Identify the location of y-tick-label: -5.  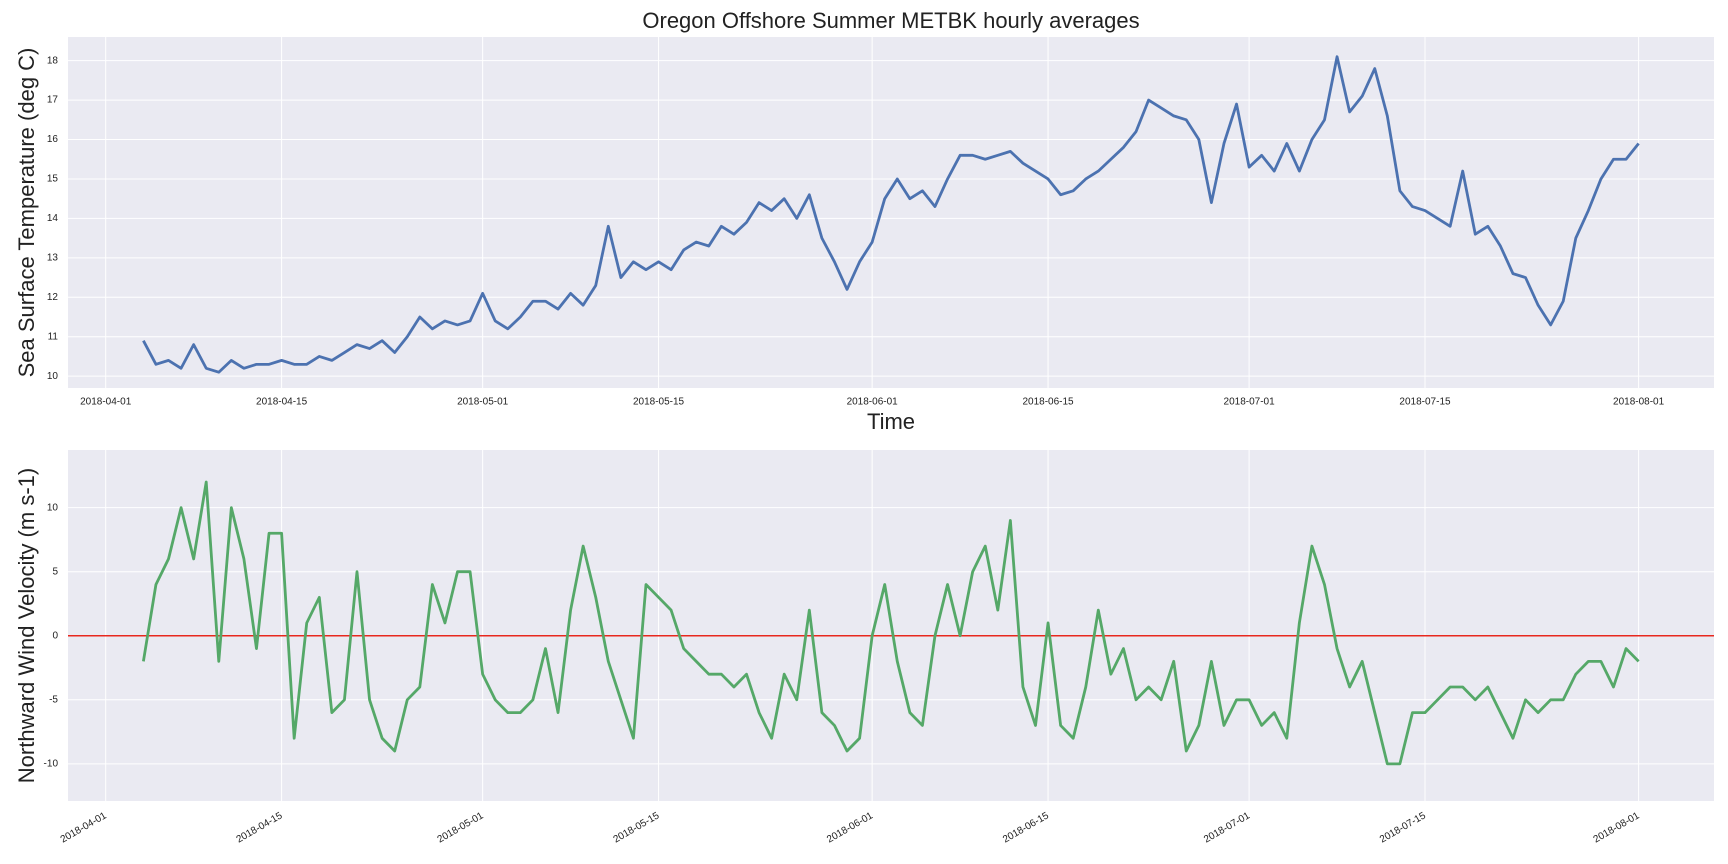
(53, 699).